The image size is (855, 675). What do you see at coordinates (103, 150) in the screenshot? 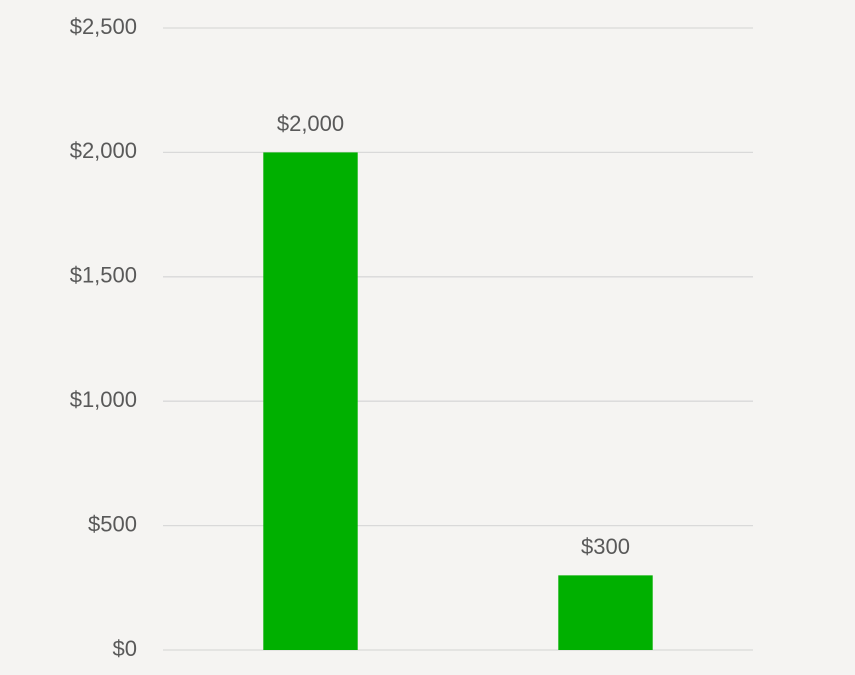
I see `y-tick-label: $2,000` at bounding box center [103, 150].